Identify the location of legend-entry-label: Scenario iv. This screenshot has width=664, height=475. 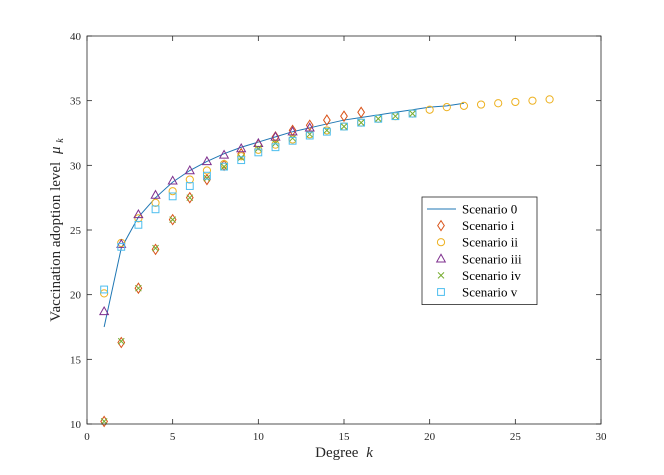
(491, 275).